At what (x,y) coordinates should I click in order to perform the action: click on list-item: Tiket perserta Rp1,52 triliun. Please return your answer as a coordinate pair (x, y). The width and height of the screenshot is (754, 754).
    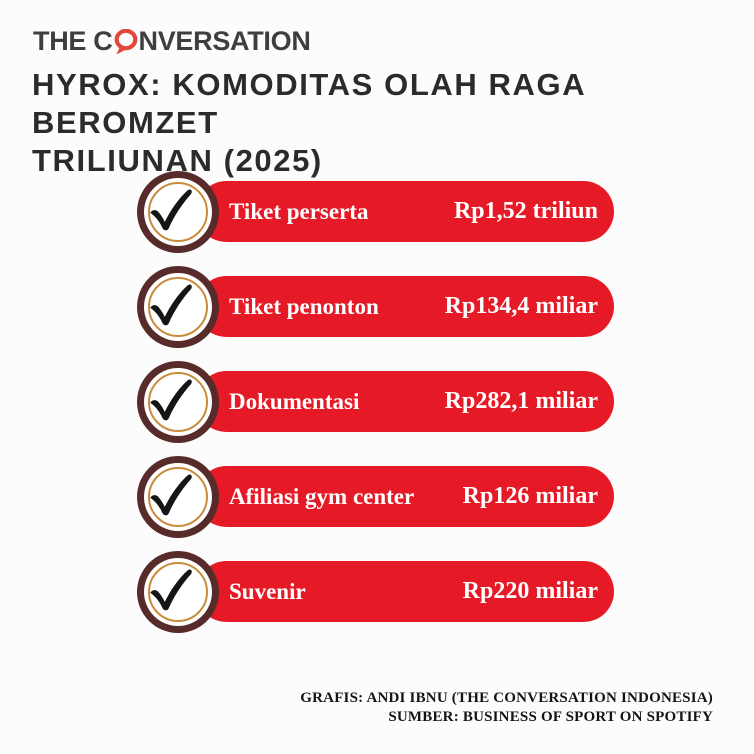
    Looking at the image, I should click on (377, 212).